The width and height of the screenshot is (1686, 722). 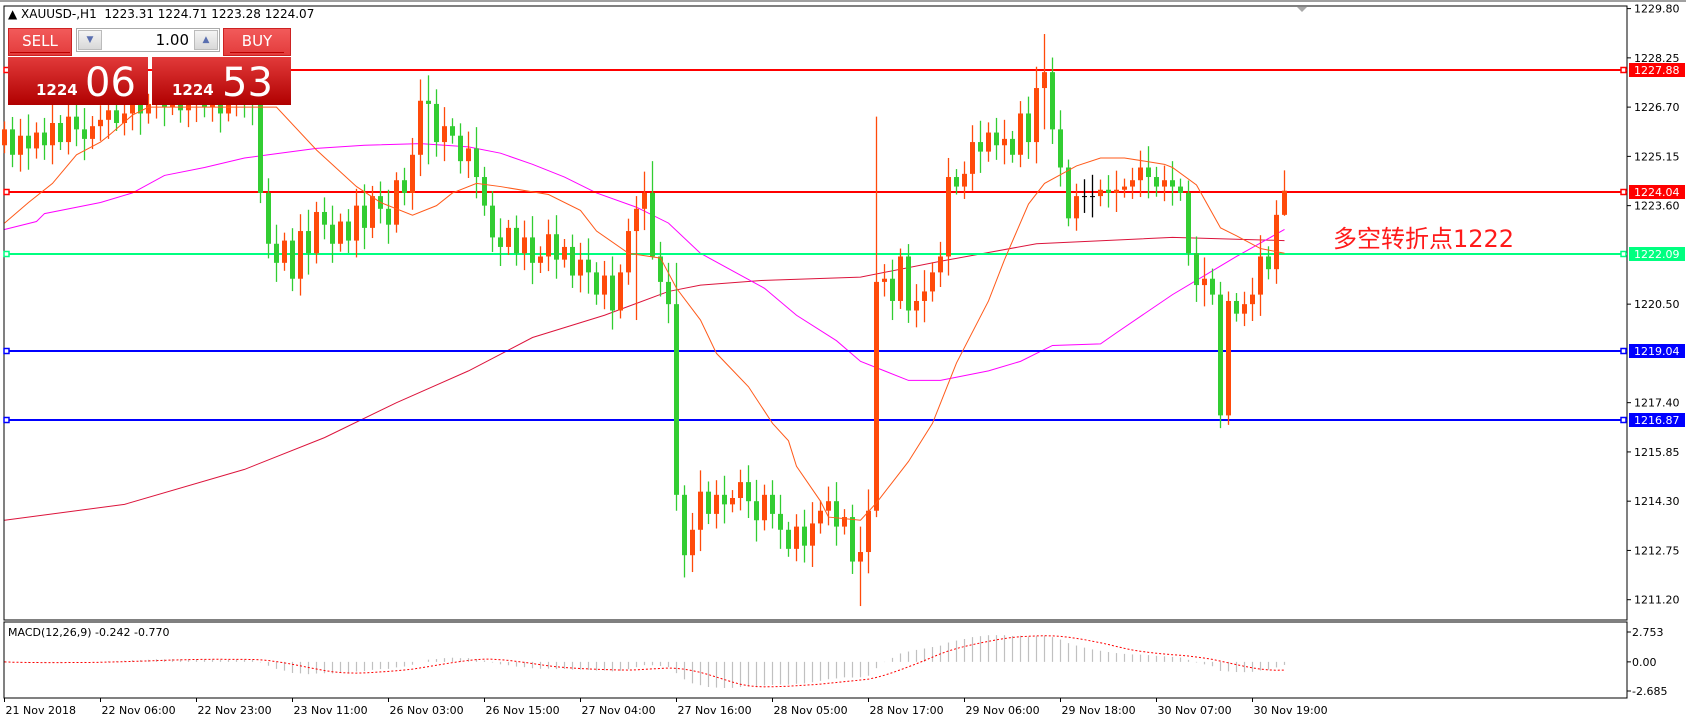 What do you see at coordinates (90, 40) in the screenshot?
I see `lot-decrease-arrow-icon: ▼` at bounding box center [90, 40].